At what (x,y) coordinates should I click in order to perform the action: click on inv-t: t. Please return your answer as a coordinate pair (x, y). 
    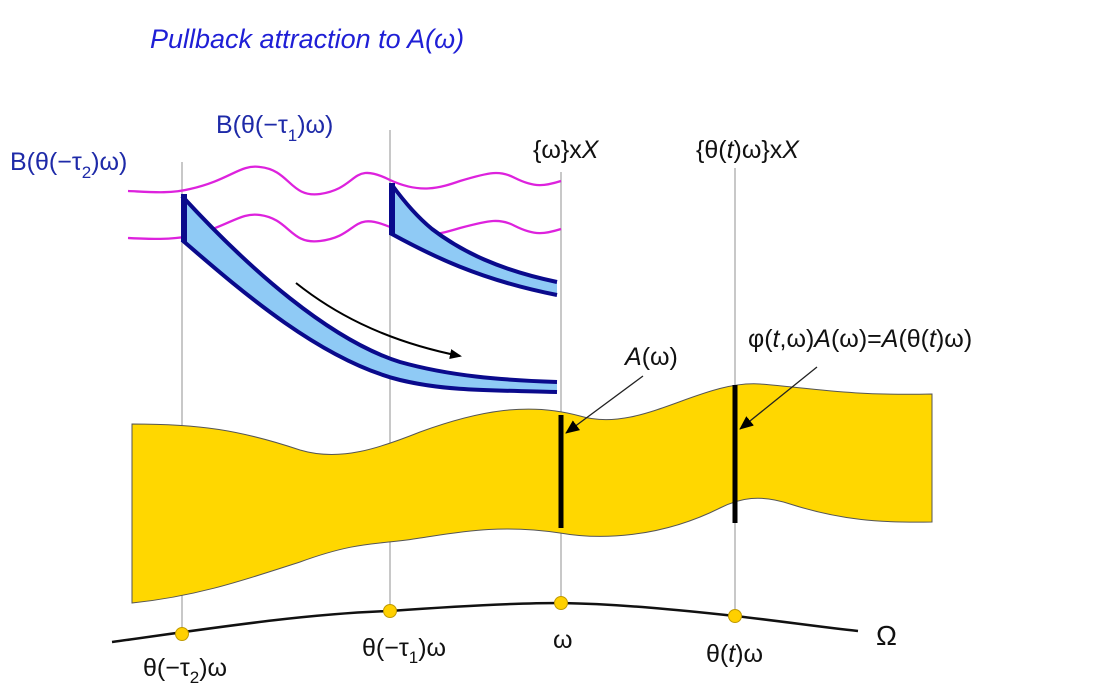
    Looking at the image, I should click on (777, 339).